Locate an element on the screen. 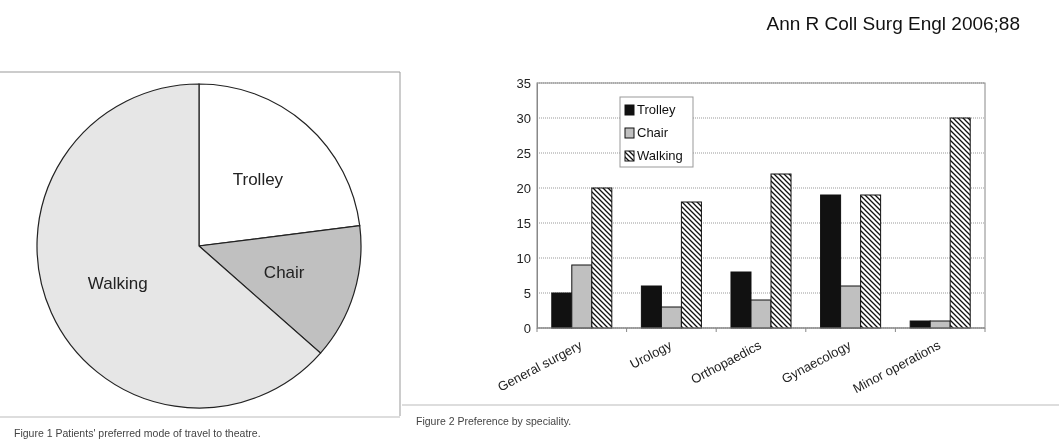  slice-label: Walking is located at coordinates (117, 283).